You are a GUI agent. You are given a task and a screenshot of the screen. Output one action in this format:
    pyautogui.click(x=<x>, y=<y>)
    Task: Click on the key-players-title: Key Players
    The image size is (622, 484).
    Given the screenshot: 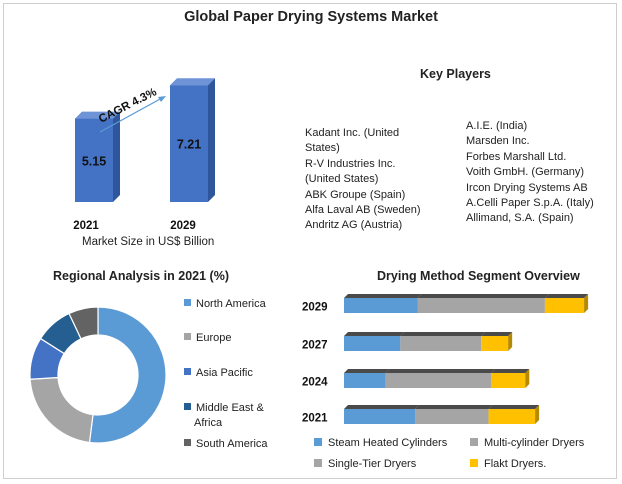 What is the action you would take?
    pyautogui.click(x=455, y=74)
    